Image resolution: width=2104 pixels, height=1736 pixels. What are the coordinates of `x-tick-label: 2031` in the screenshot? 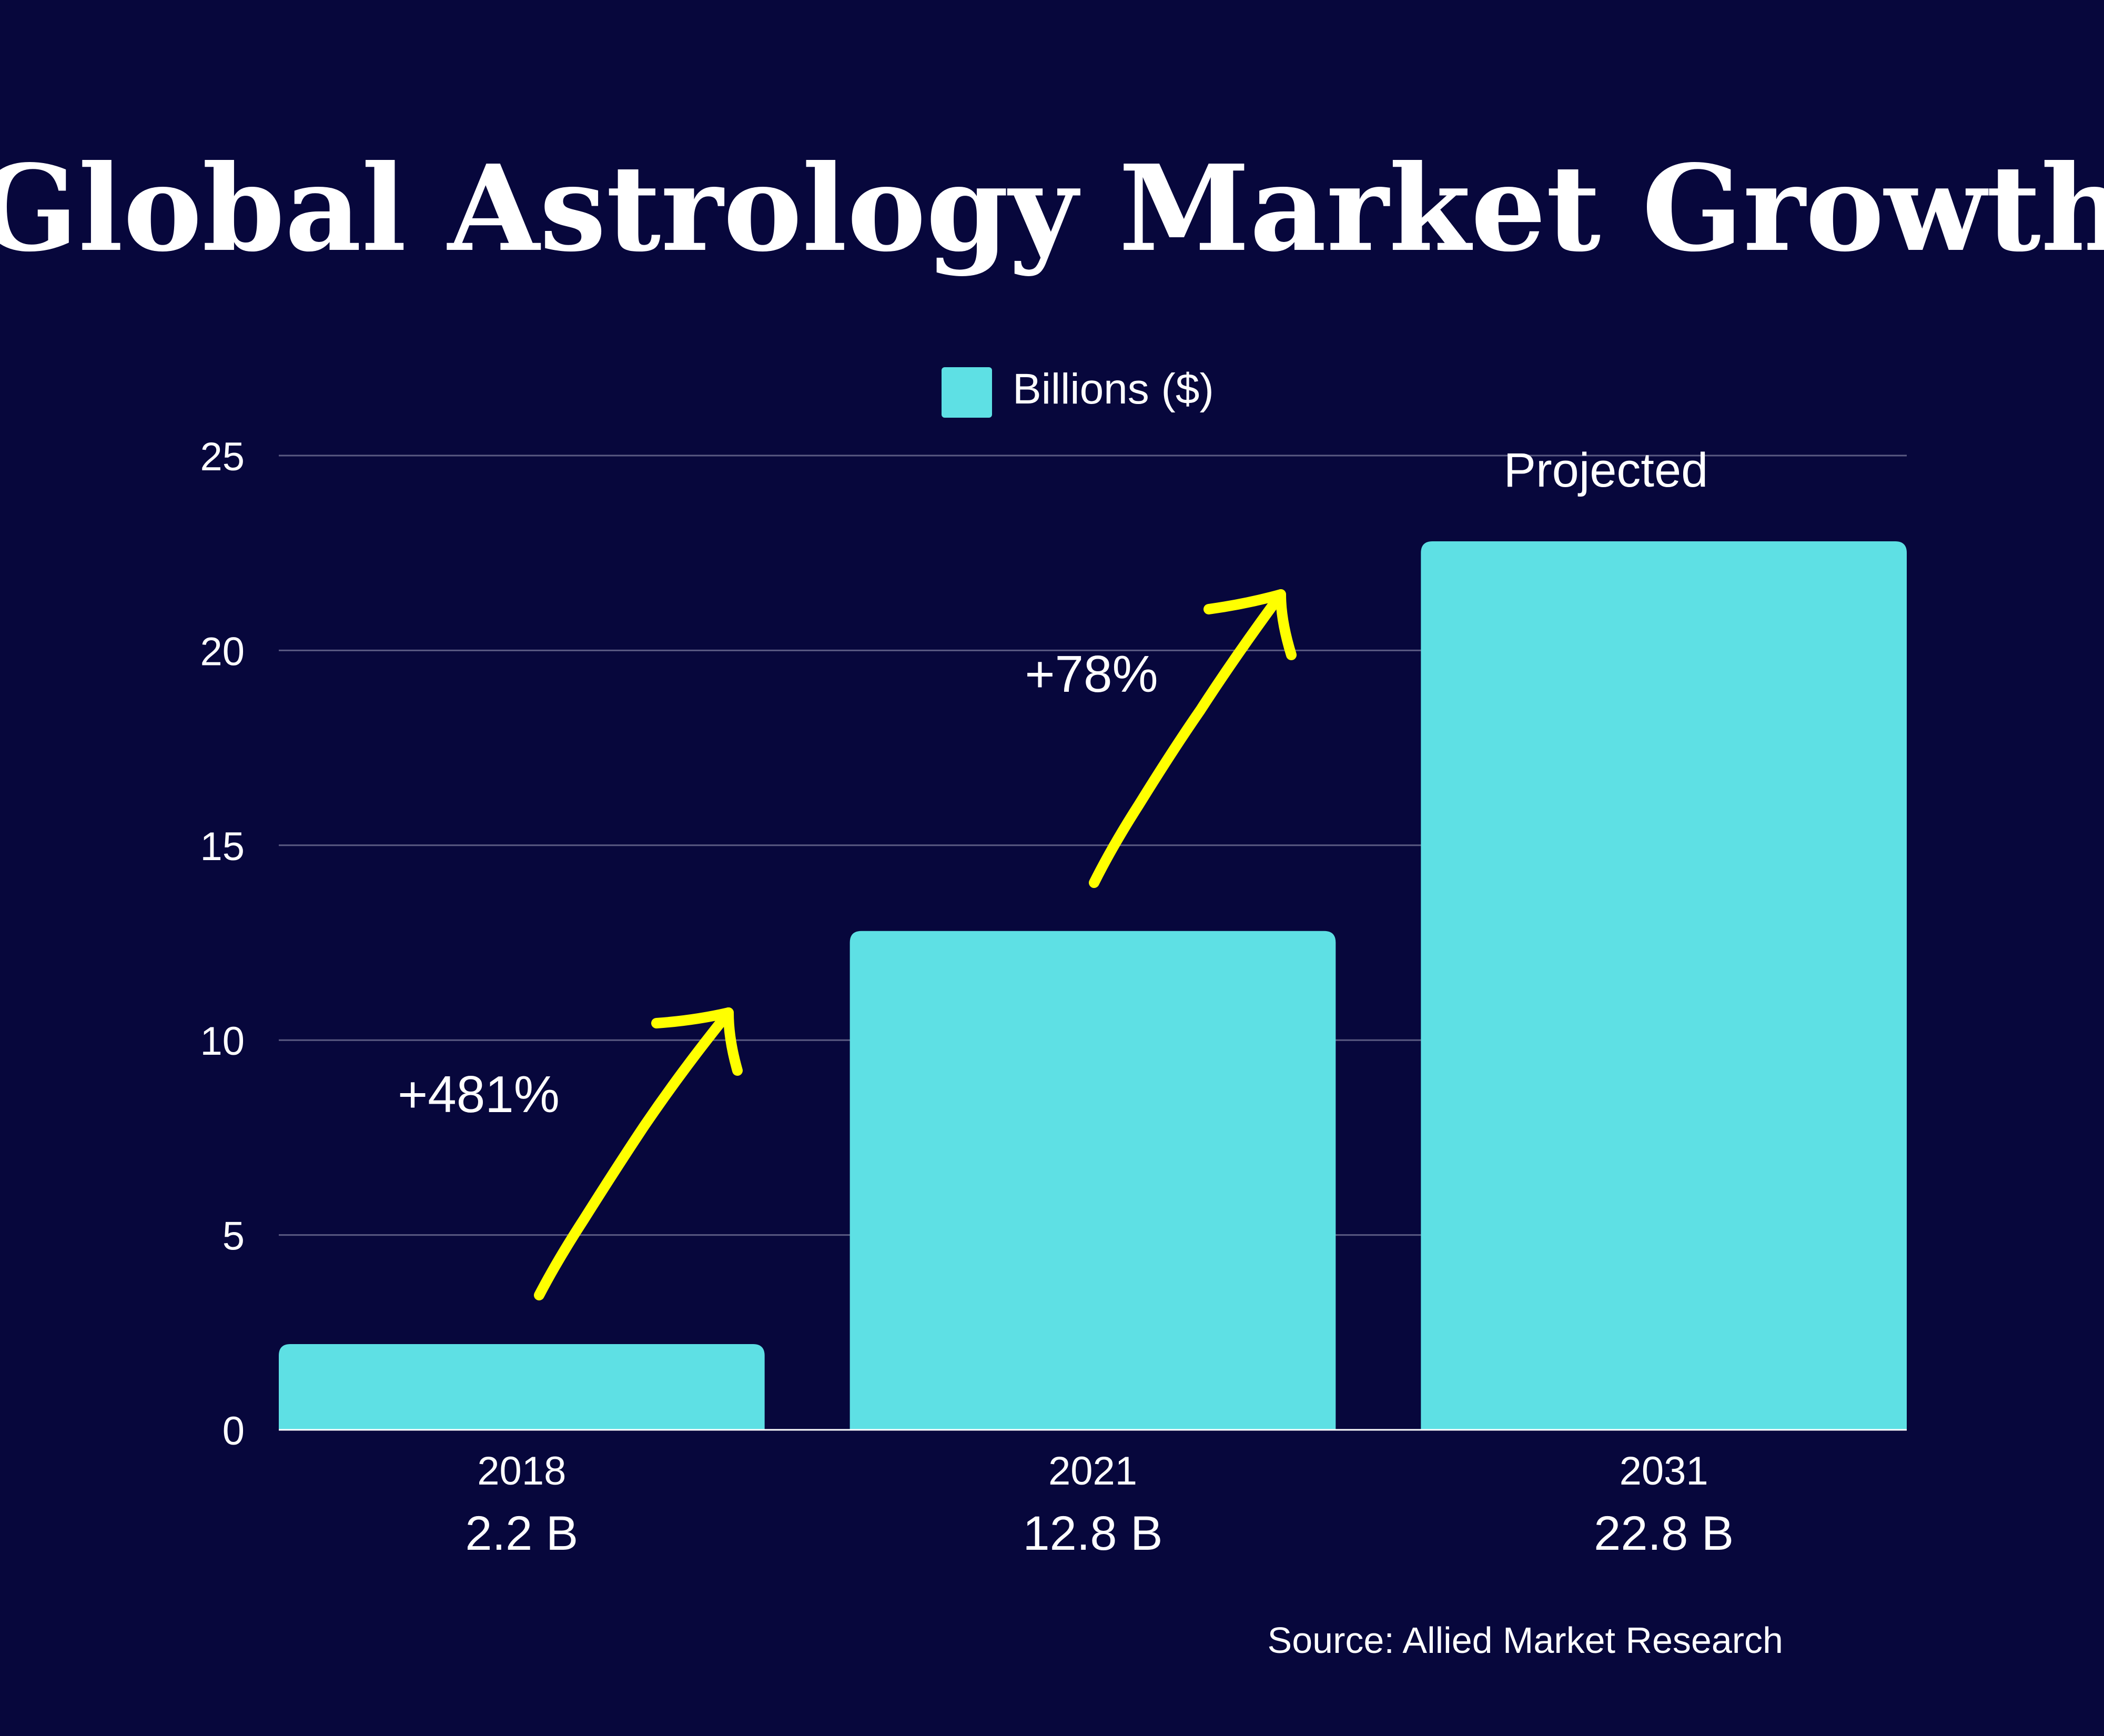 It's located at (1664, 1471).